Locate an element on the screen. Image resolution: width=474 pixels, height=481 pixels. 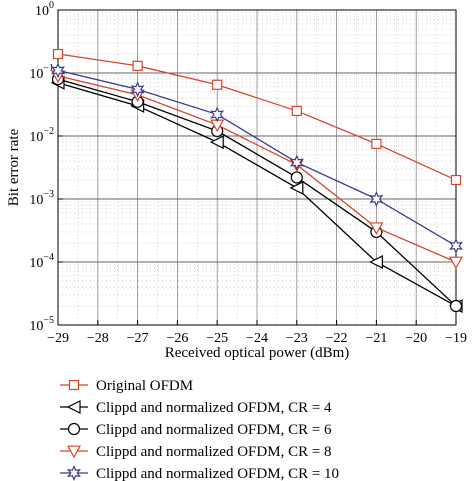
legend-item: Clippd and normalized OFDM, CR = 8 is located at coordinates (196, 452).